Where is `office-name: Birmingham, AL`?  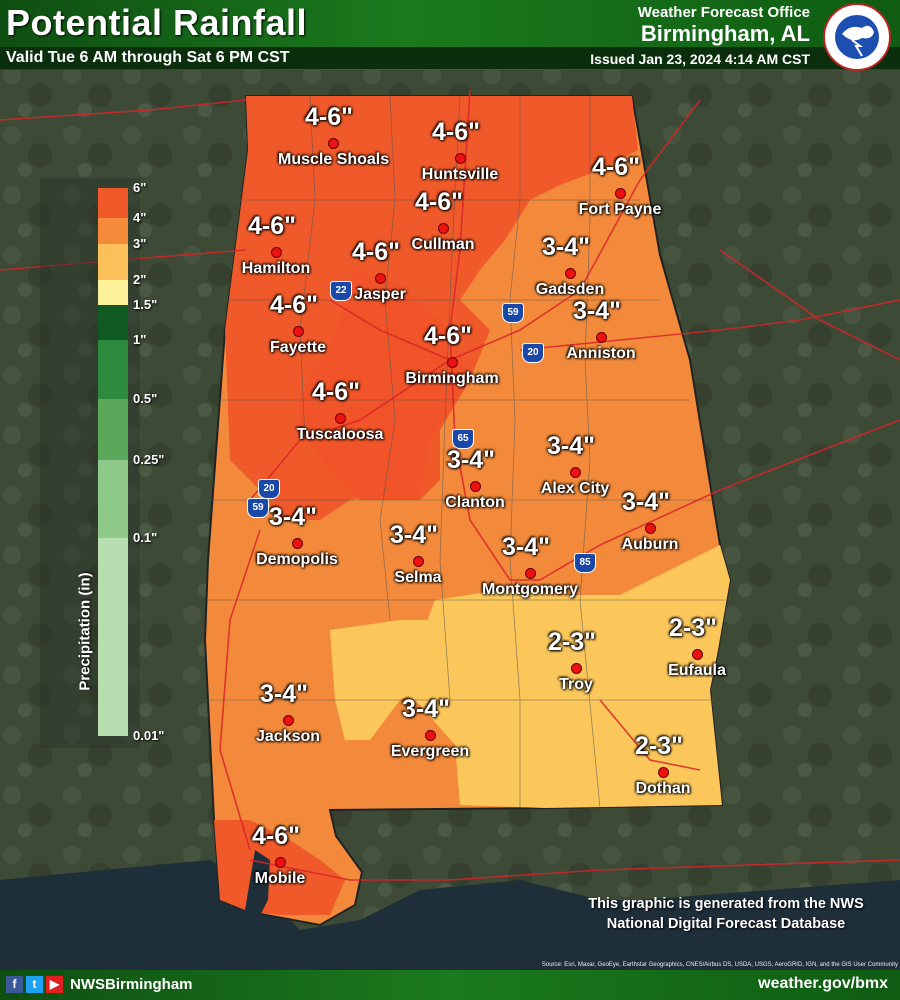
office-name: Birmingham, AL is located at coordinates (725, 33).